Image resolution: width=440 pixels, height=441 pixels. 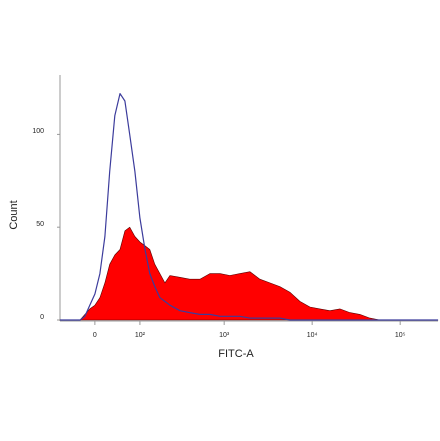 What do you see at coordinates (95, 335) in the screenshot?
I see `x-tick-label: 0` at bounding box center [95, 335].